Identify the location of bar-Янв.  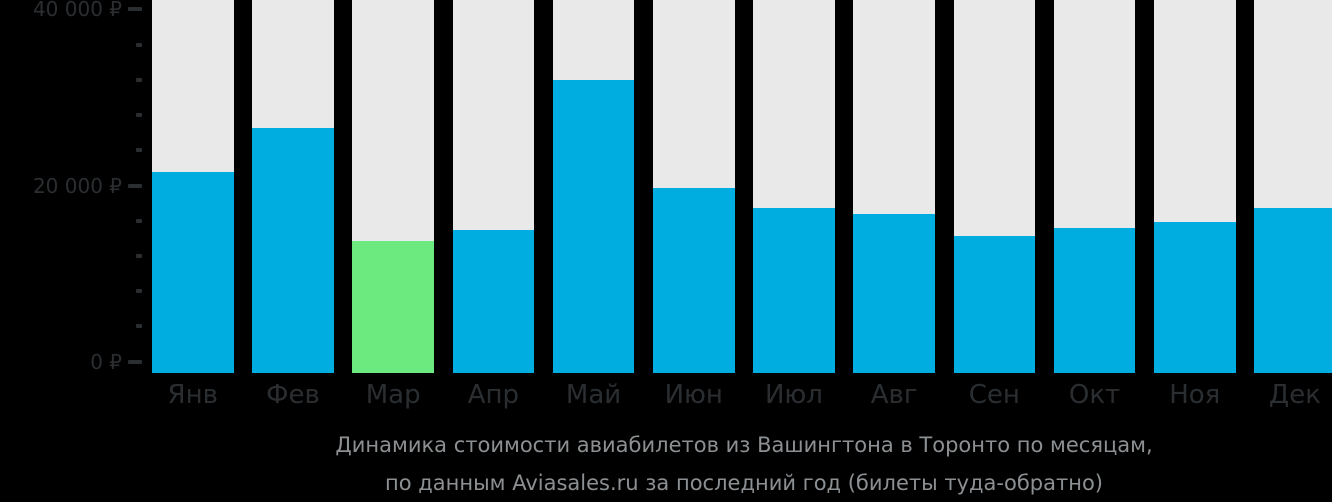
(193, 272).